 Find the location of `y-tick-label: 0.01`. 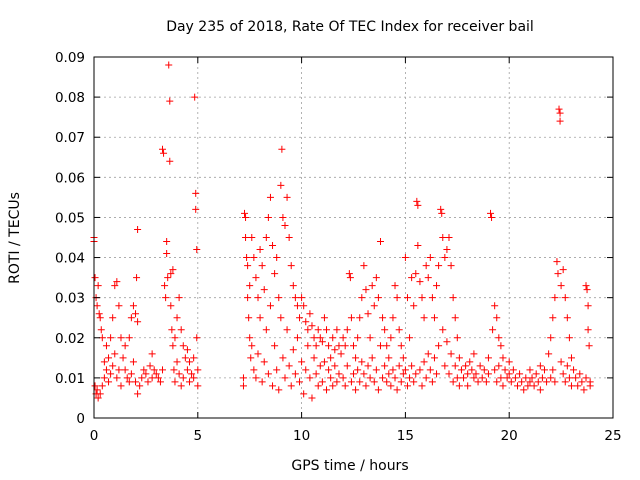

y-tick-label: 0.01 is located at coordinates (70, 379).